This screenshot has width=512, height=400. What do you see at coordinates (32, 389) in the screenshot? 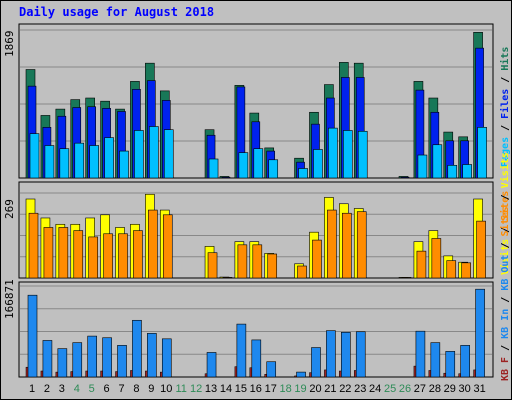
I see `day-label-1: 1` at bounding box center [32, 389].